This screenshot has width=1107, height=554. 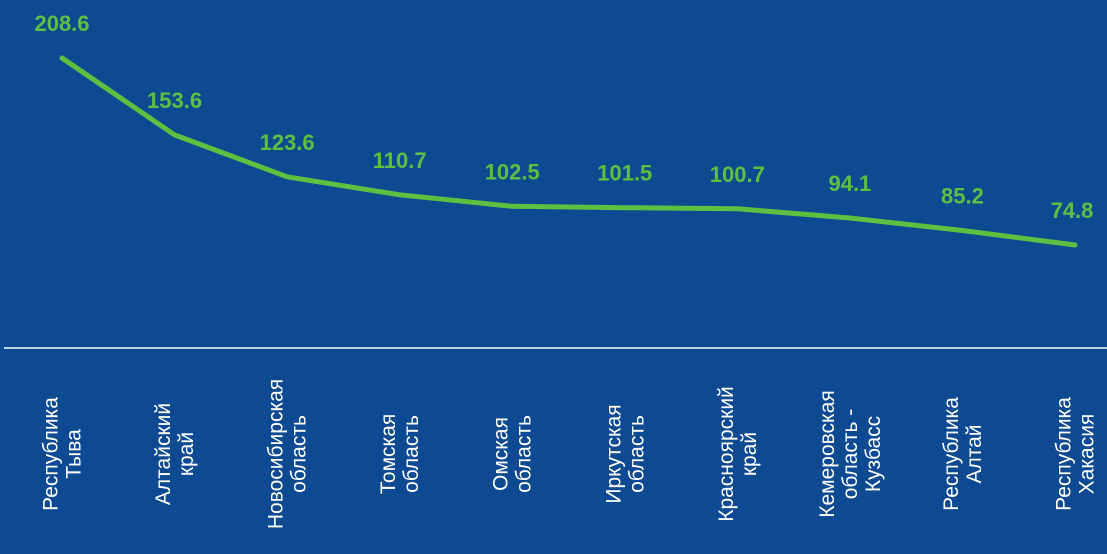 I want to click on category-label-2: Алтайский край, so click(x=175, y=454).